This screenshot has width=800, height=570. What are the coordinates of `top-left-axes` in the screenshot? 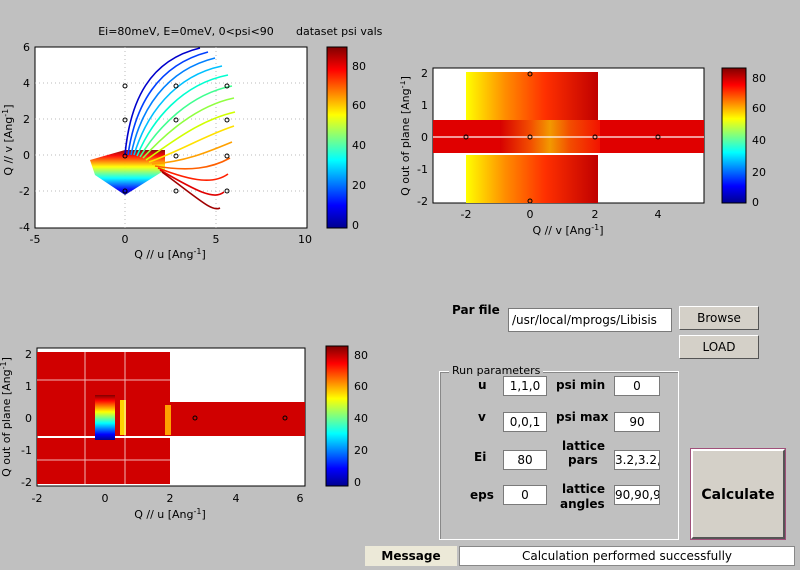 It's located at (171, 137).